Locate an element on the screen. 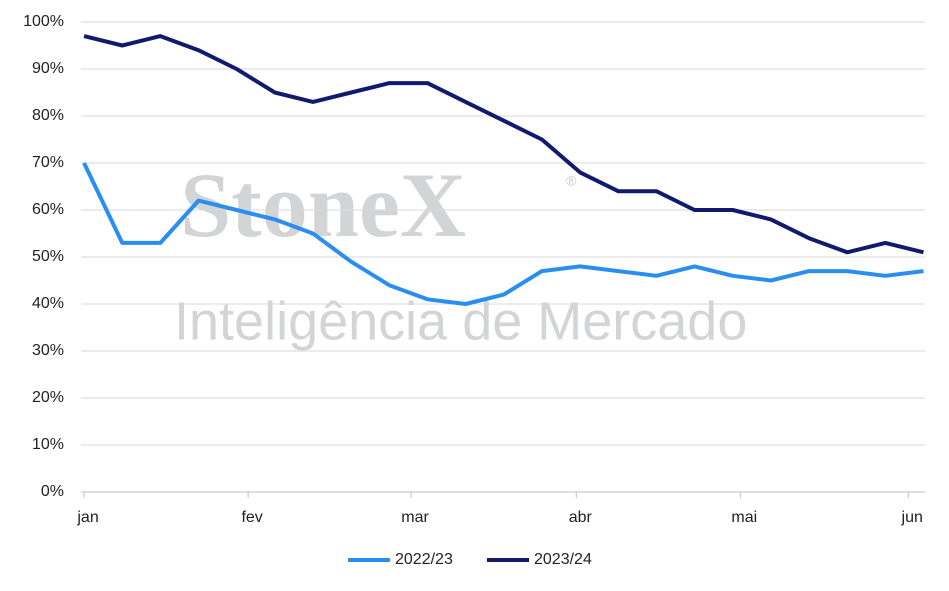 Image resolution: width=949 pixels, height=591 pixels. y-tick-label: 50% is located at coordinates (48, 256).